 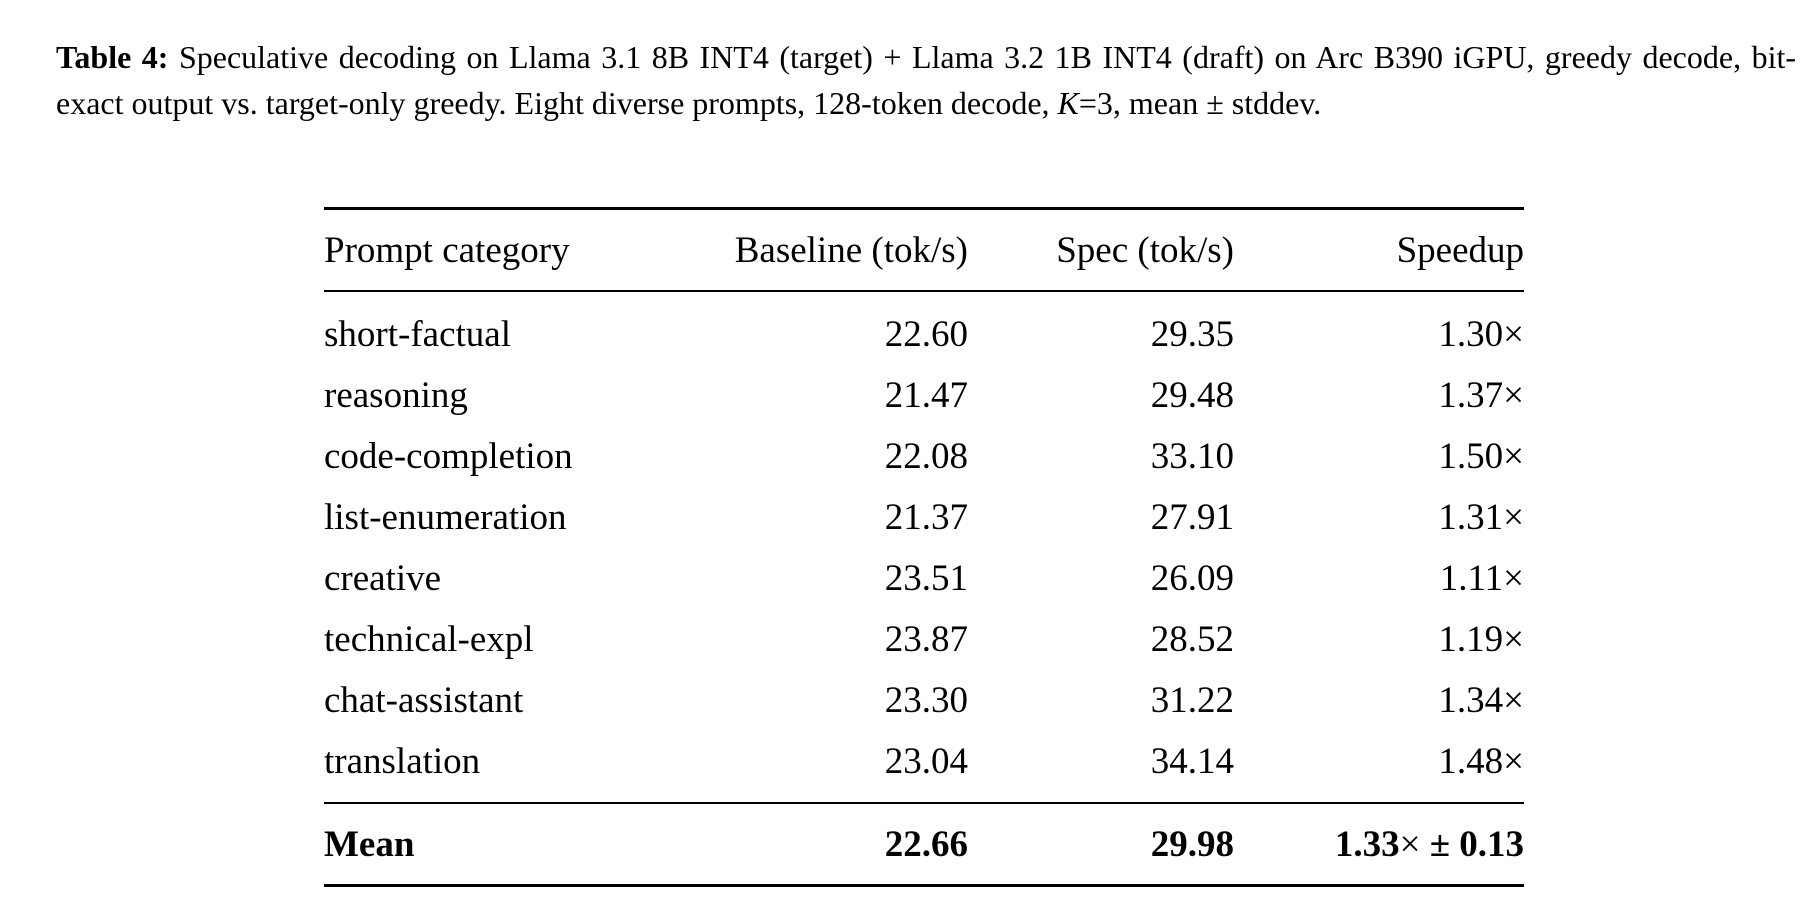 What do you see at coordinates (396, 395) in the screenshot?
I see `cell-category: reasoning` at bounding box center [396, 395].